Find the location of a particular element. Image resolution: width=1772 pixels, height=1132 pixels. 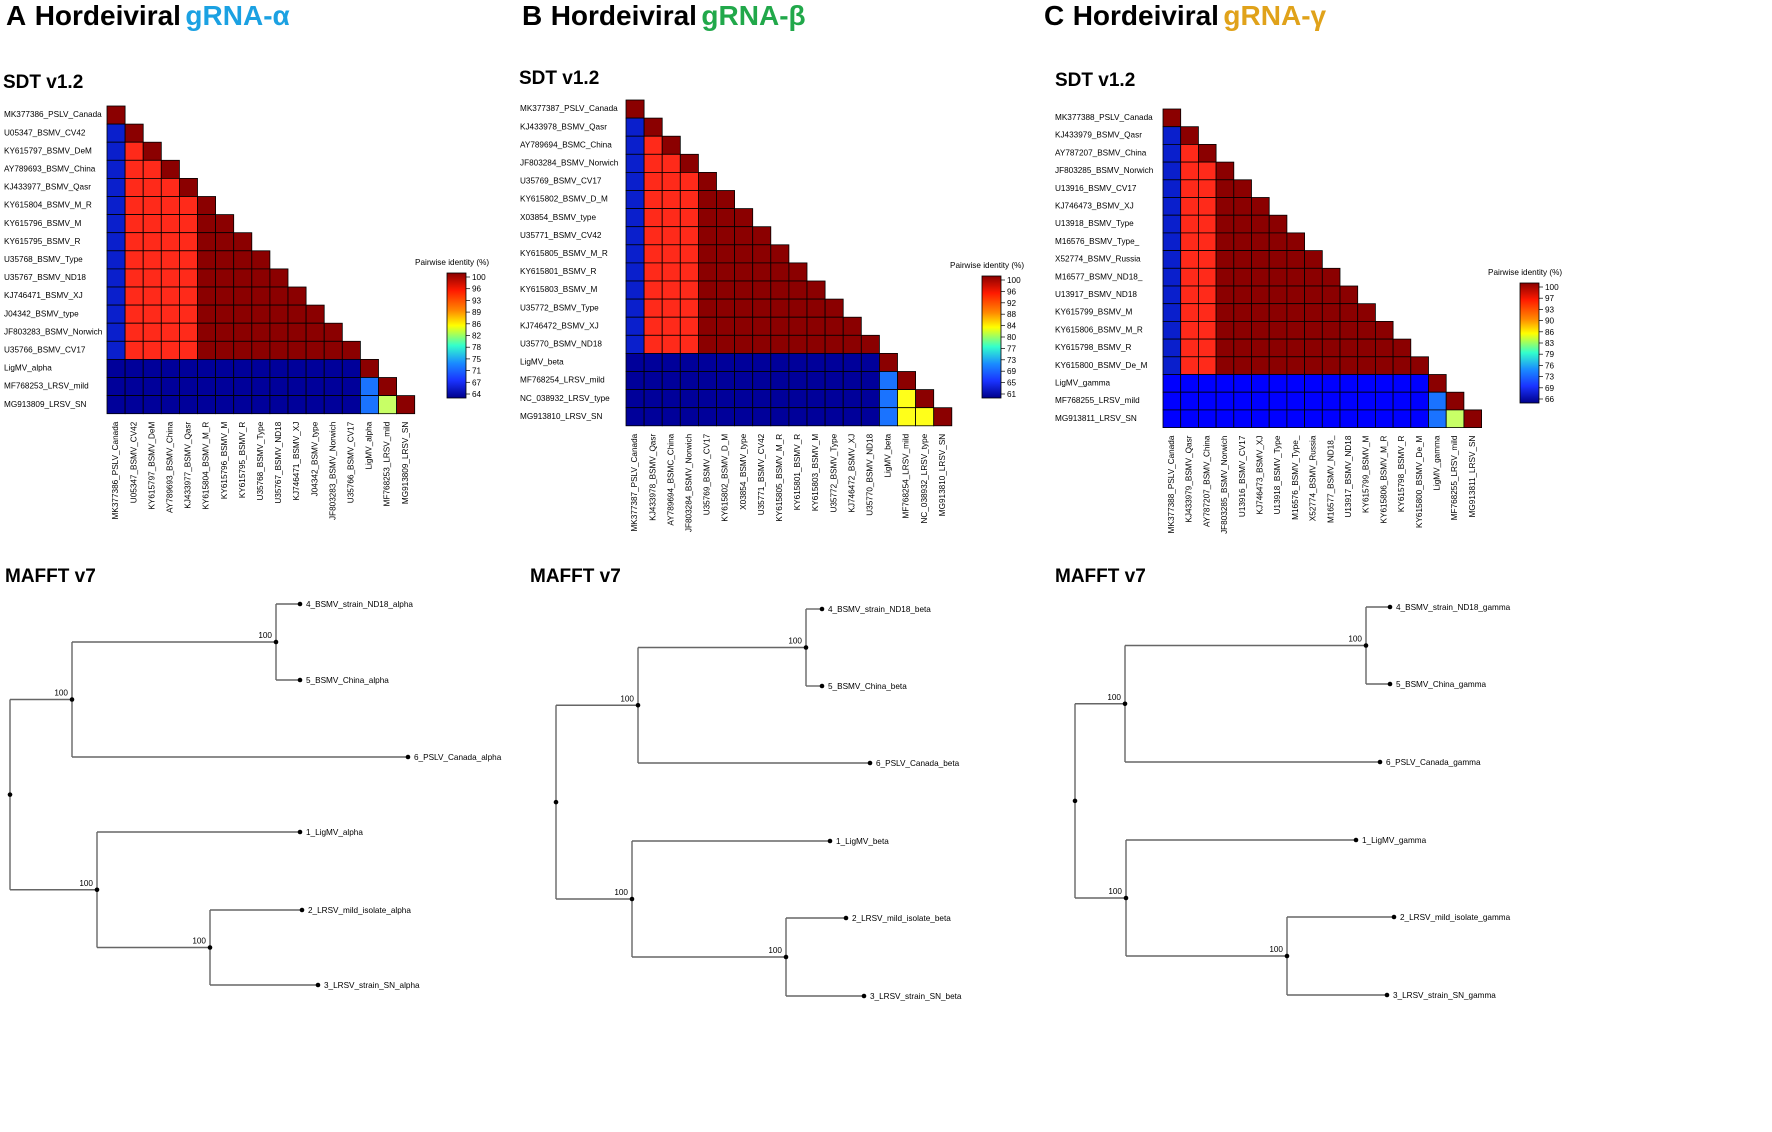

tree-leaf-label: 3_LRSV_strain_SN_beta is located at coordinates (916, 996).